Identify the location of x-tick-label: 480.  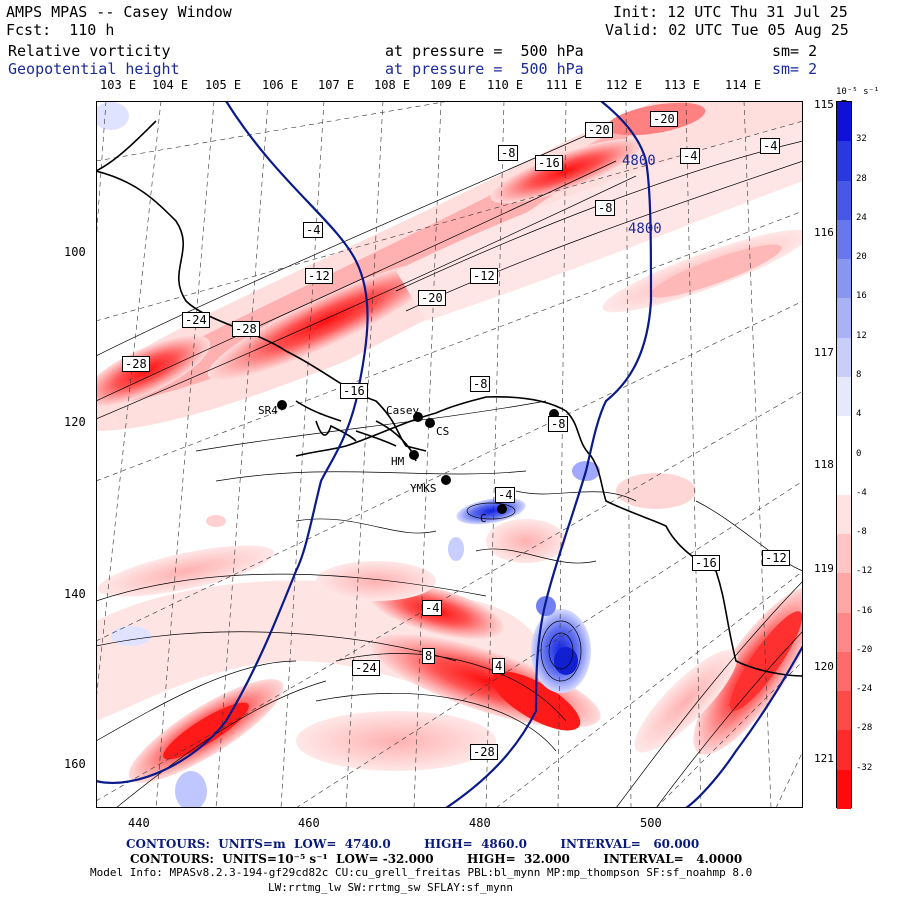
(480, 823).